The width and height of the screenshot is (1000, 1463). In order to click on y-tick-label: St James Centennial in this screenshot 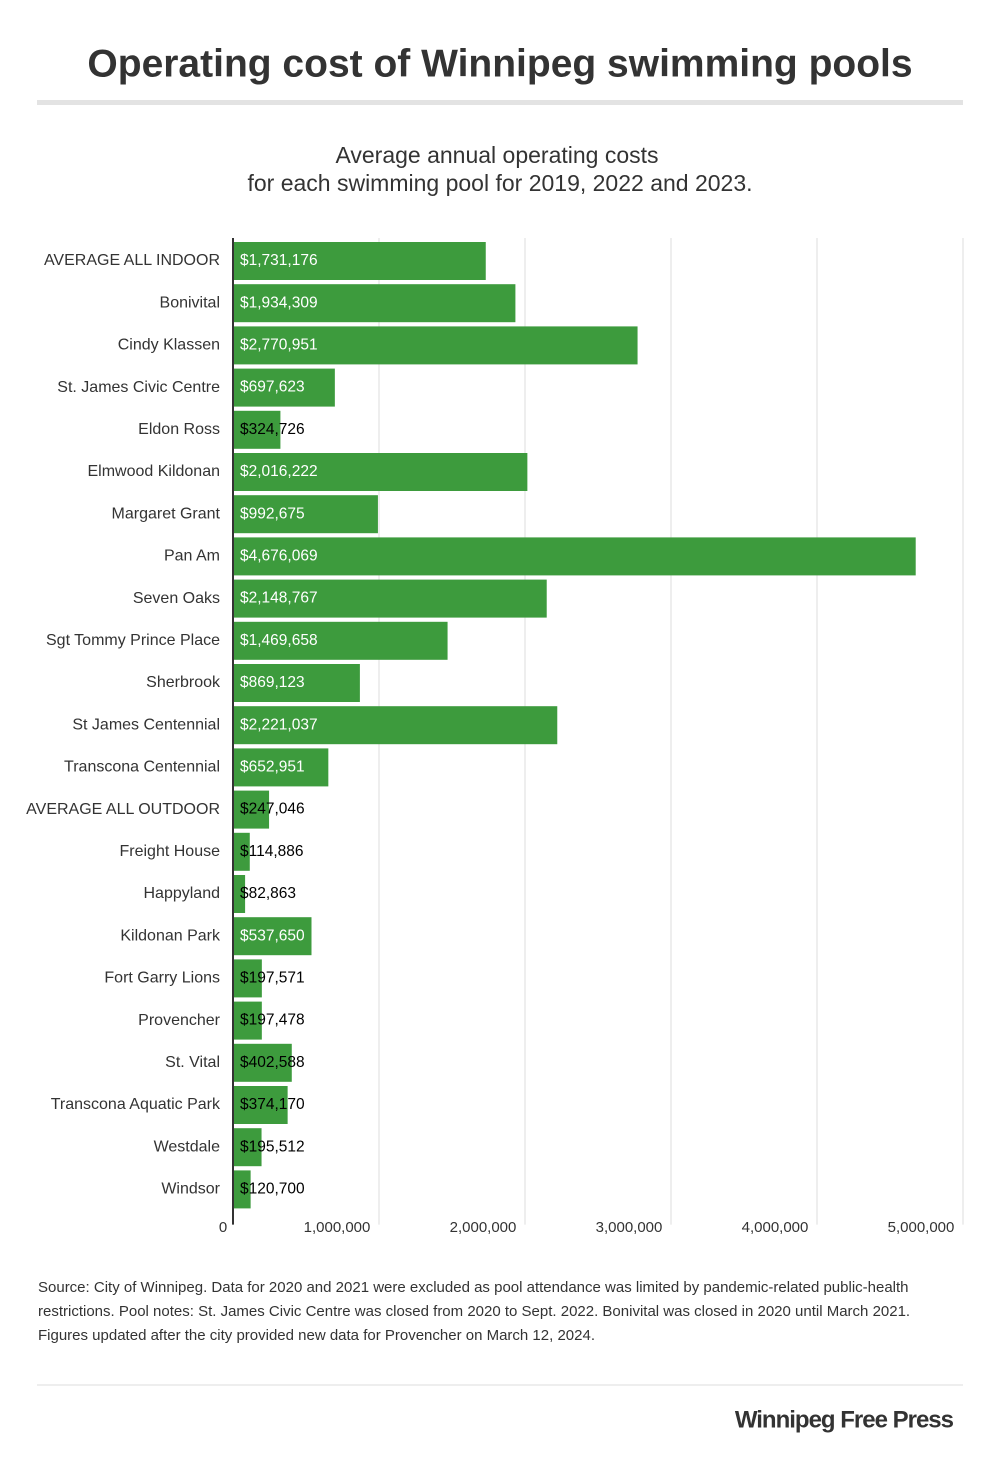, I will do `click(146, 724)`.